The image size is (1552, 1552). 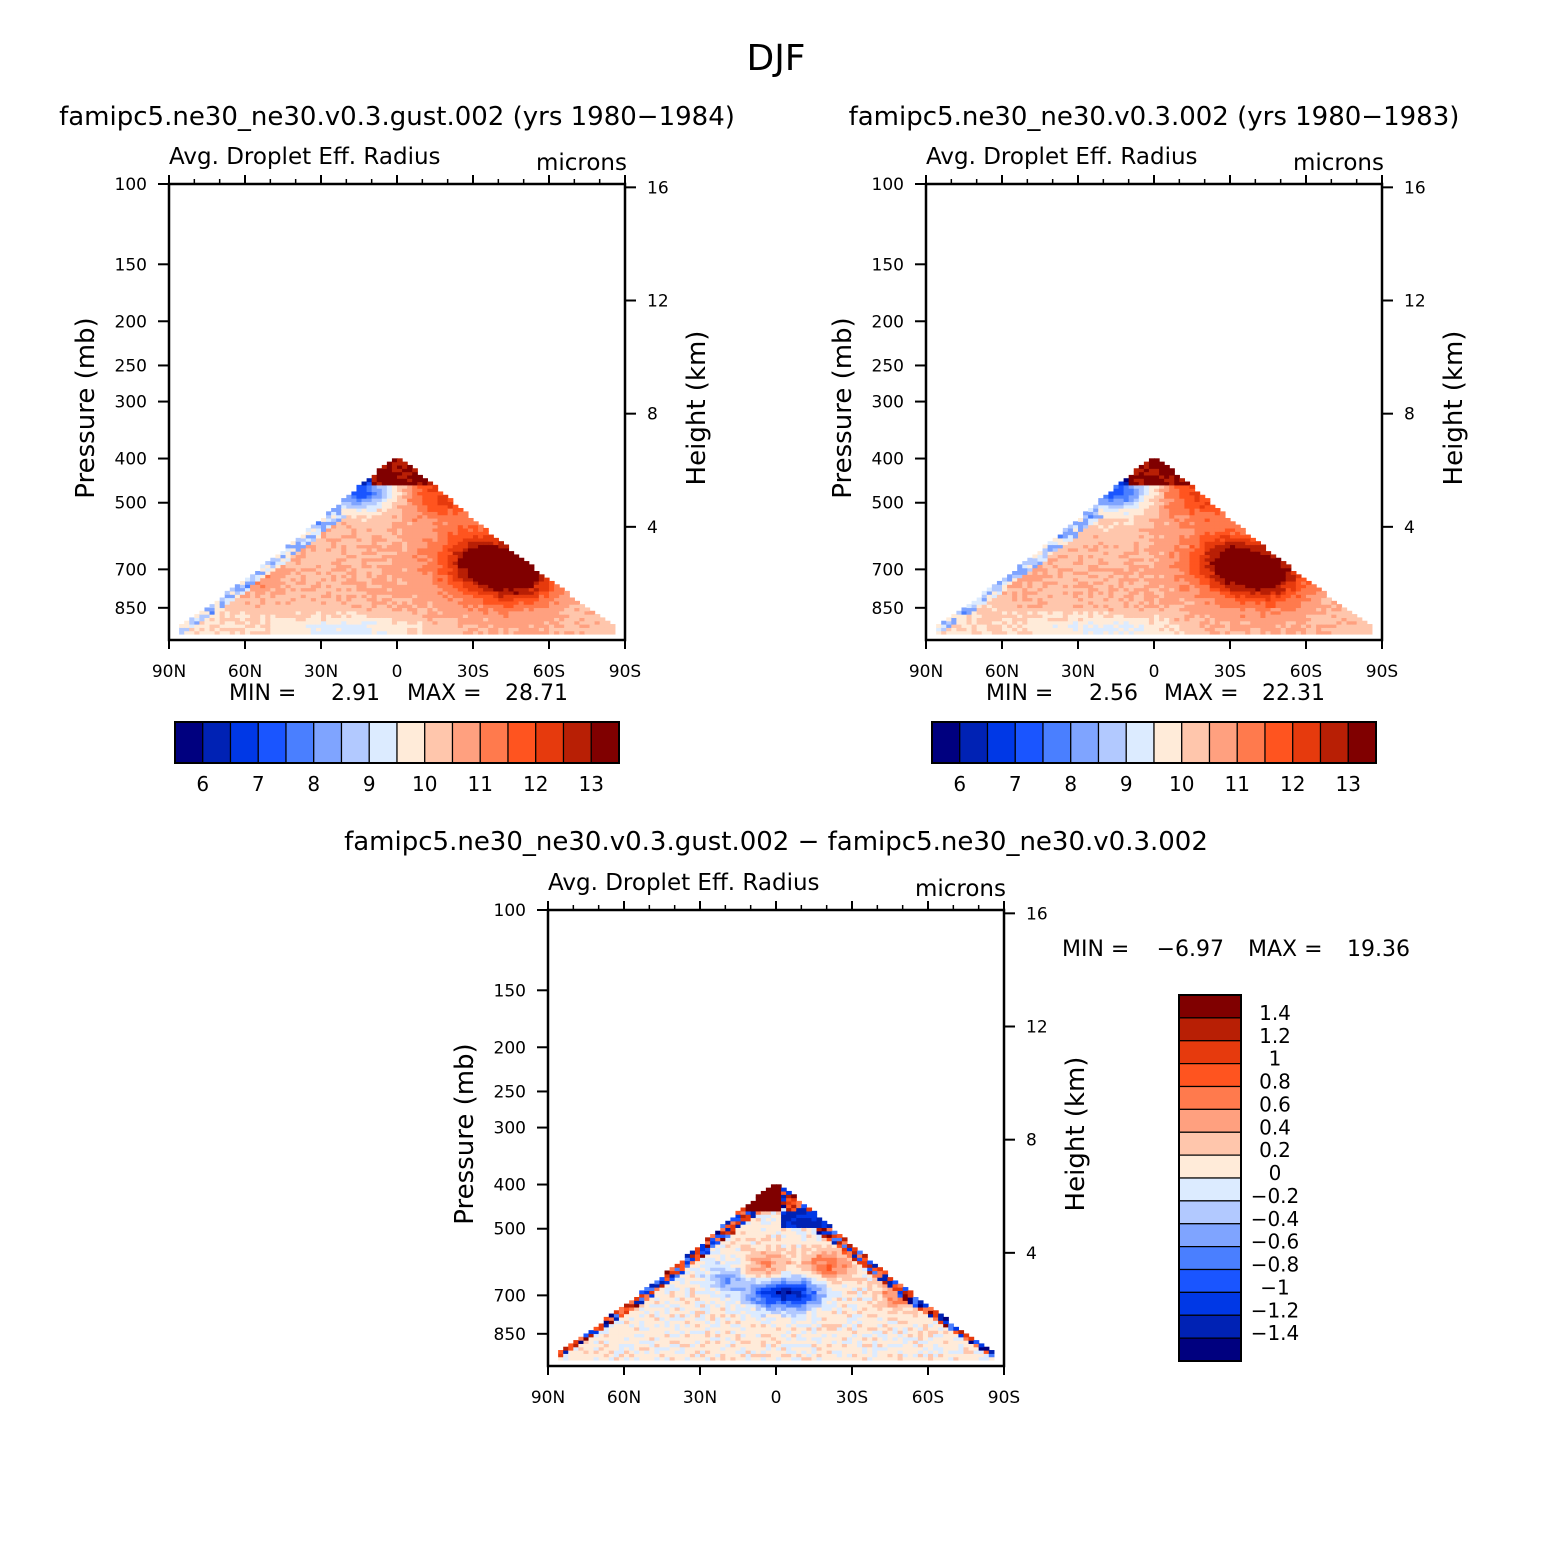 I want to click on colorbar-label: 11, so click(x=1237, y=784).